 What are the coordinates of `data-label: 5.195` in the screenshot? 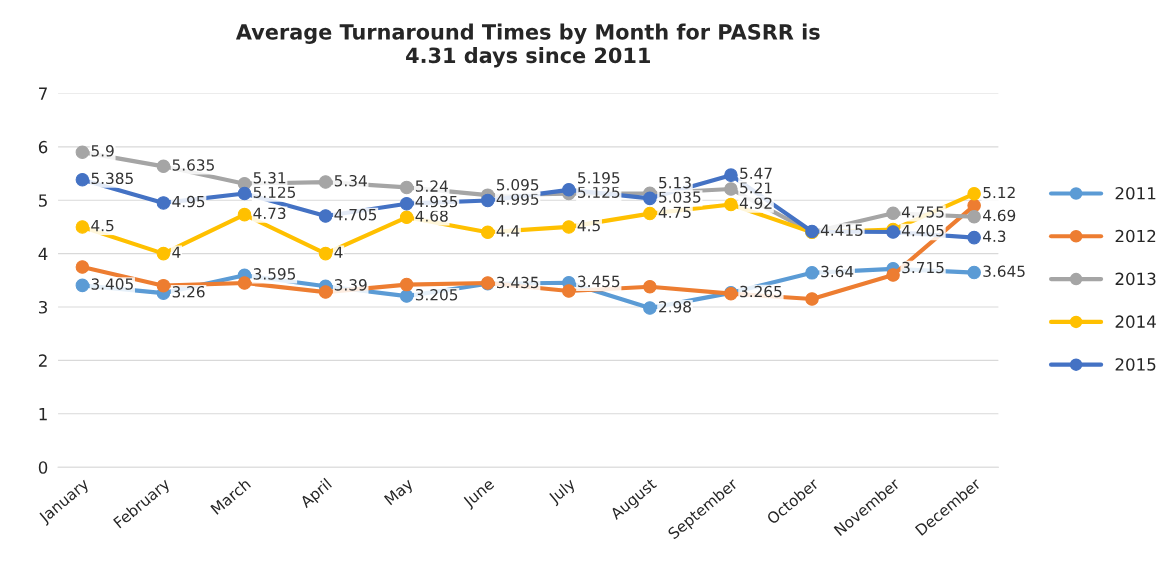 It's located at (599, 178).